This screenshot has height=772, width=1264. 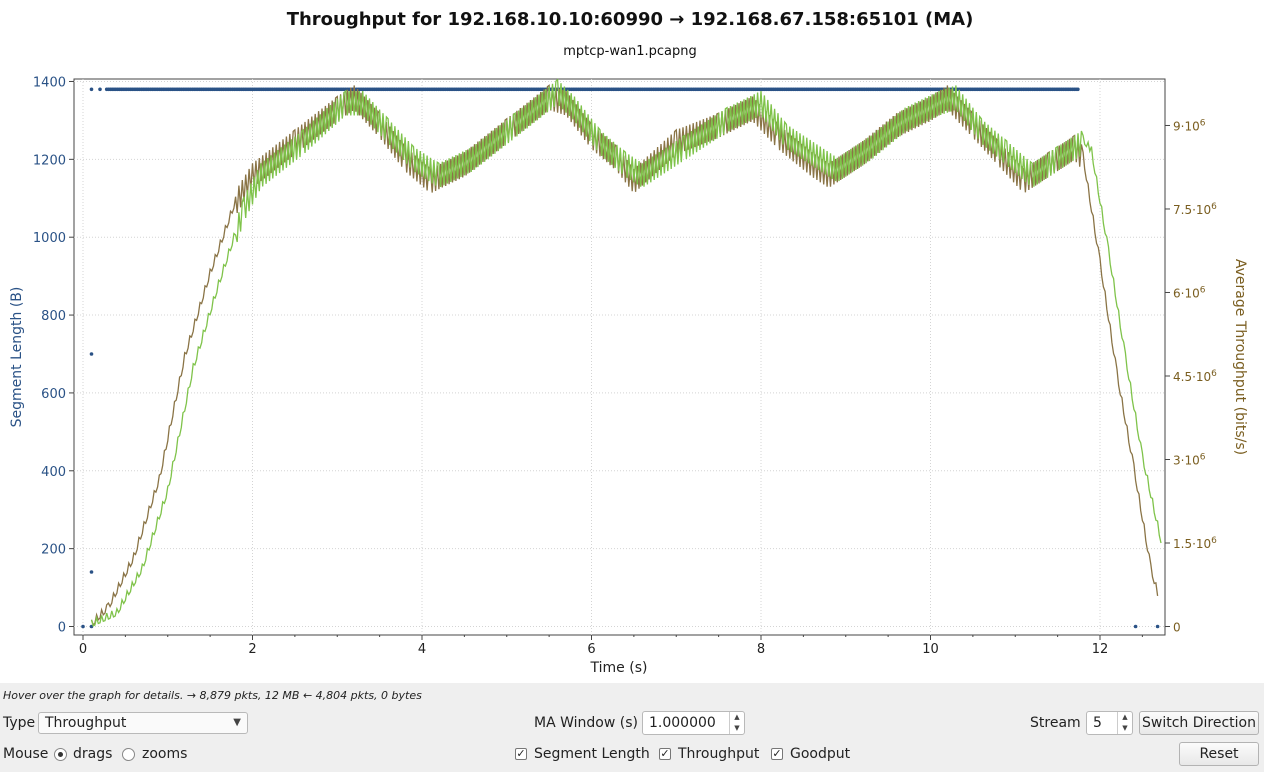 I want to click on x-tick-label: 10, so click(x=930, y=649).